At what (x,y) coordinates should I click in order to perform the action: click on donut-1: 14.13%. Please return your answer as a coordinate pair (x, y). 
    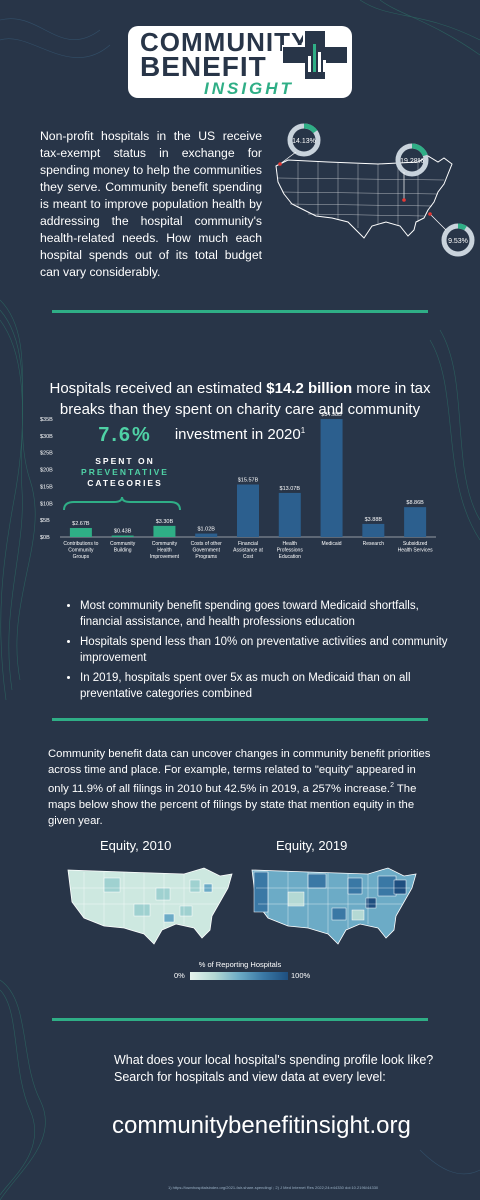
    Looking at the image, I should click on (299, 144).